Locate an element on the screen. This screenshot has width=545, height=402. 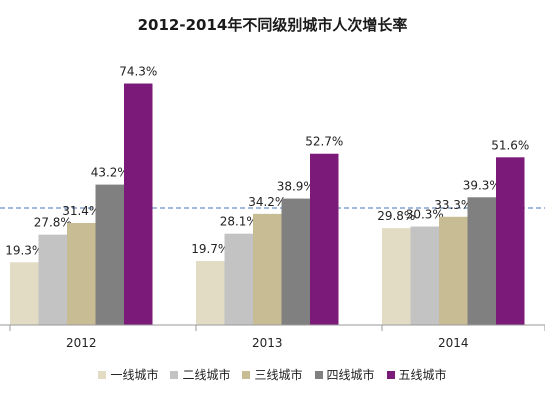
data-label-2014-series-1: 29.8% is located at coordinates (396, 216).